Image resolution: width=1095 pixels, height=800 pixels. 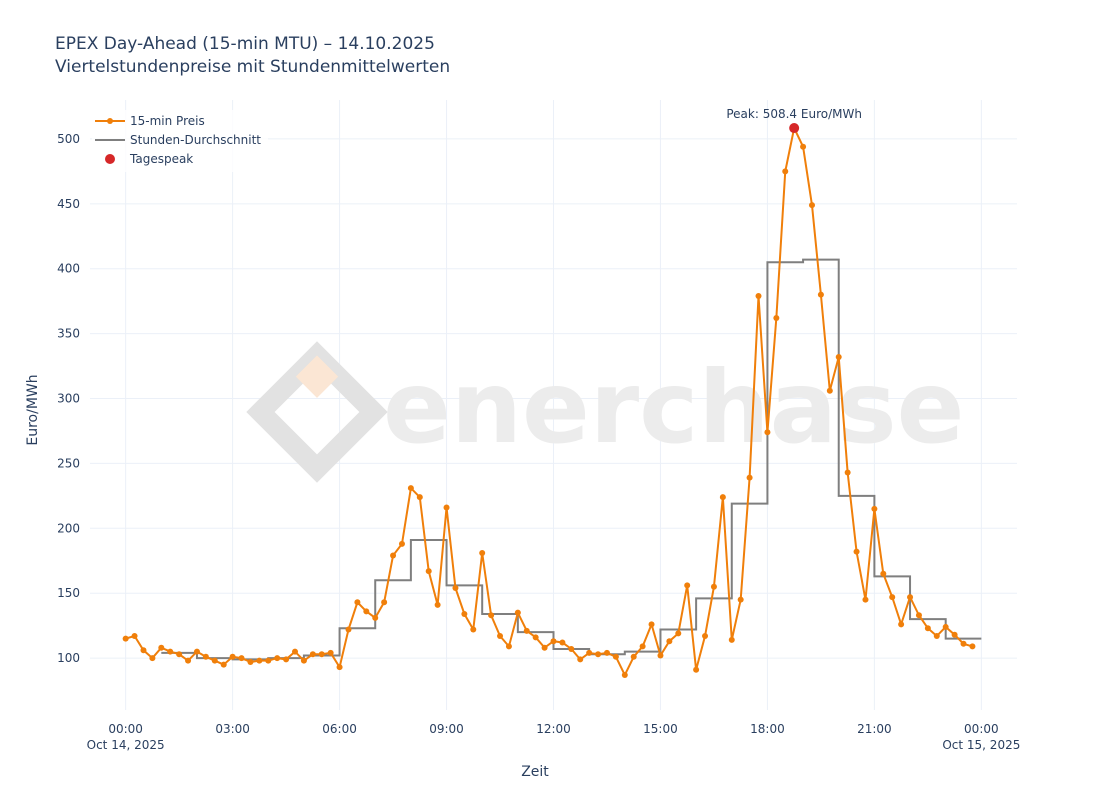 I want to click on chart-title: EPEX Day-Ahead (15-min MTU) – 14.10.2025, so click(x=245, y=44).